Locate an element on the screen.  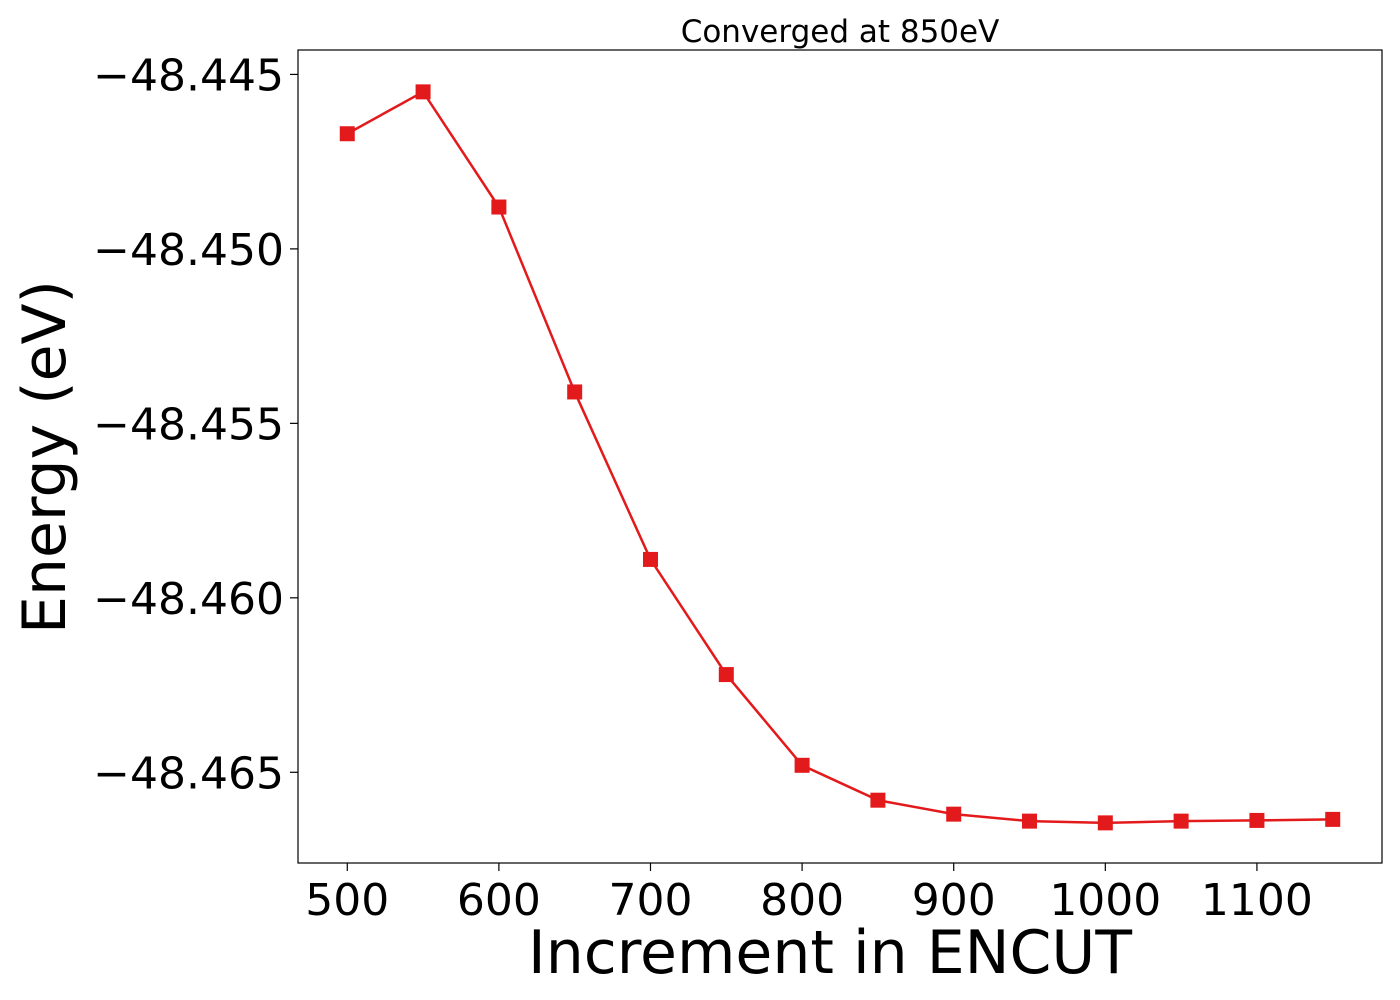
x-tick-label: 500 is located at coordinates (347, 900).